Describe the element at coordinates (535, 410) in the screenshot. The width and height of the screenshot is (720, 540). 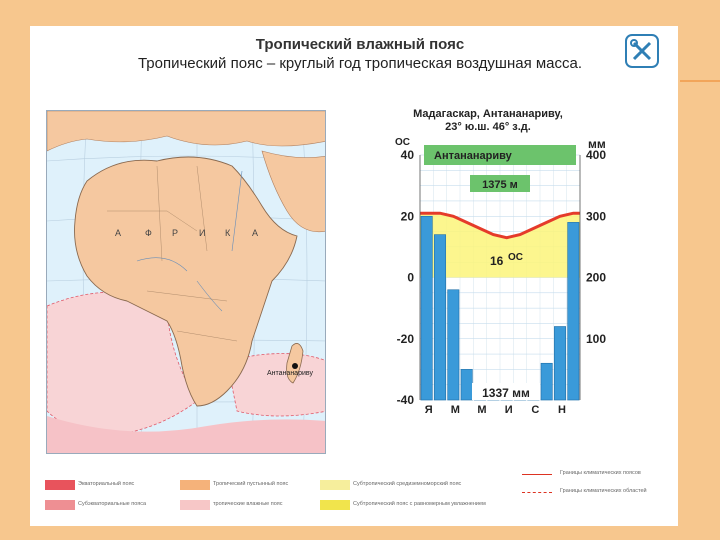
I see `month-label: С` at that location.